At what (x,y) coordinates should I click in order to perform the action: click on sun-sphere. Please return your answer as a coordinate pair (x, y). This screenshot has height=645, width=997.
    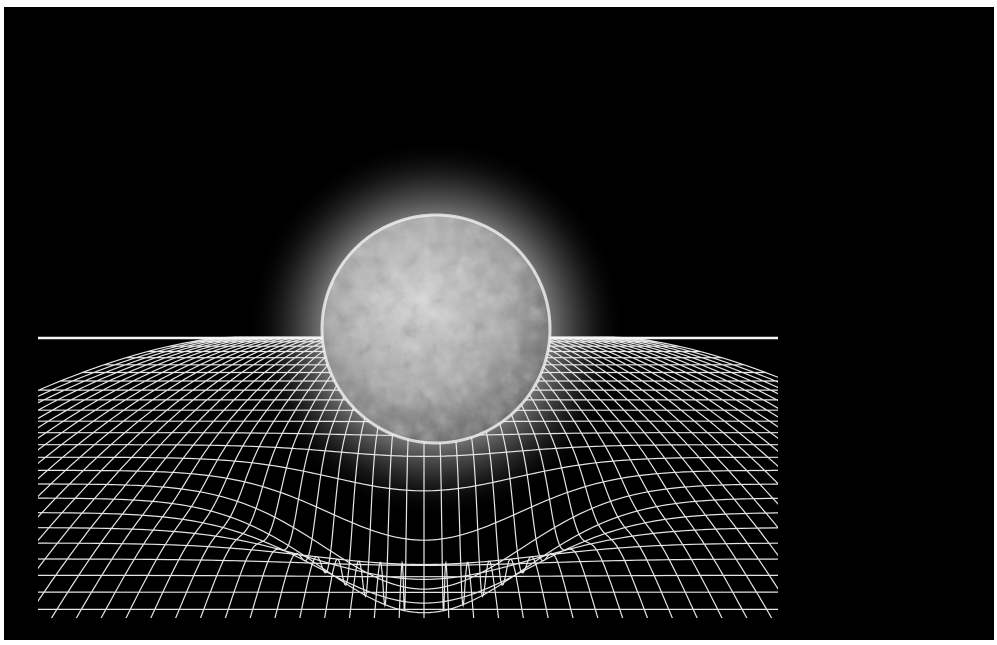
    Looking at the image, I should click on (436, 329).